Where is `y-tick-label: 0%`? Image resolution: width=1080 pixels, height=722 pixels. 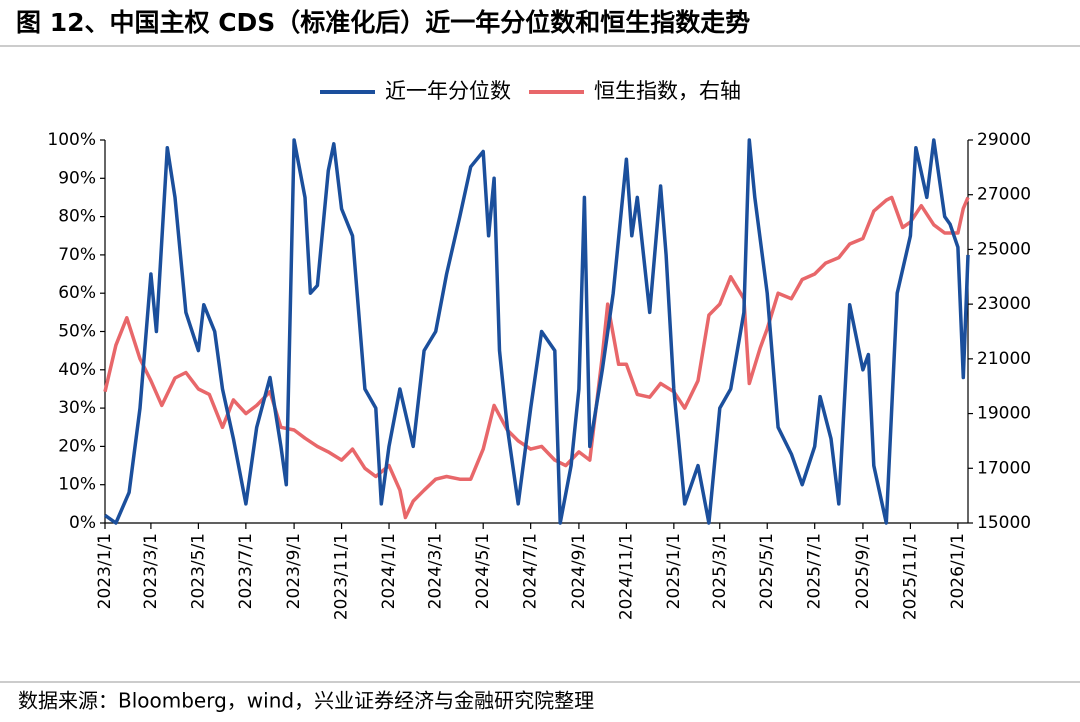 y-tick-label: 0% is located at coordinates (82, 523).